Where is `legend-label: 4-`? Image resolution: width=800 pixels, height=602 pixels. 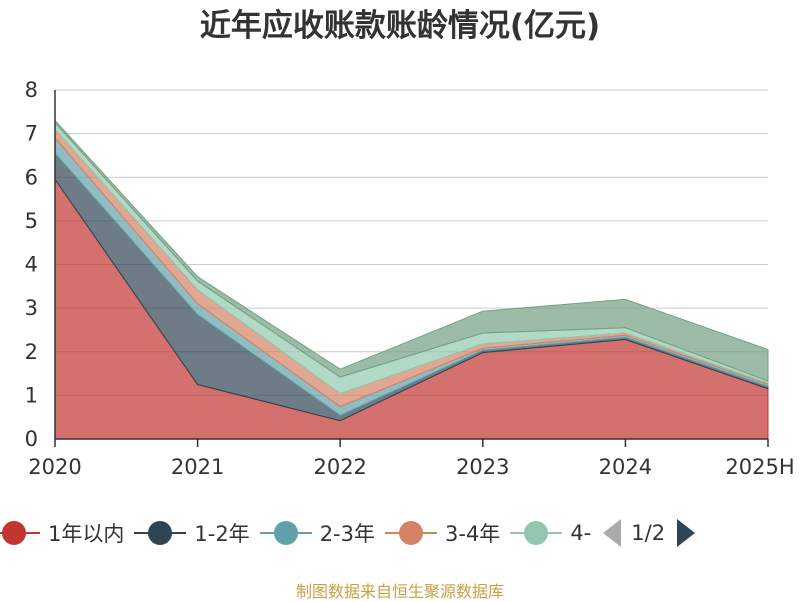 legend-label: 4- is located at coordinates (581, 533).